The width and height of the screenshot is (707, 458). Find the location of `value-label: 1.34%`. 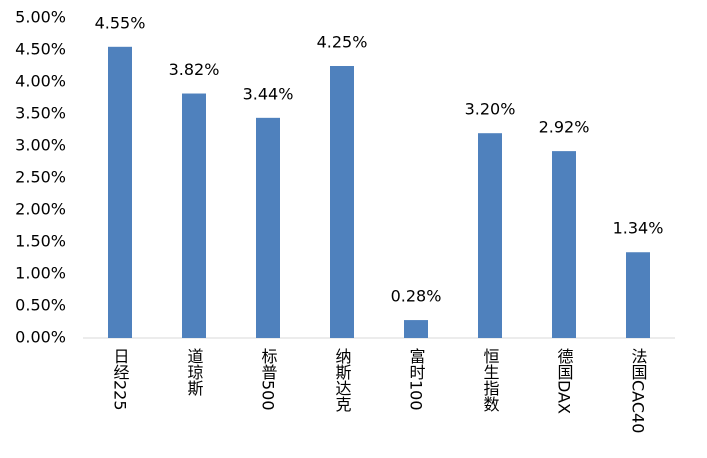

value-label: 1.34% is located at coordinates (638, 228).